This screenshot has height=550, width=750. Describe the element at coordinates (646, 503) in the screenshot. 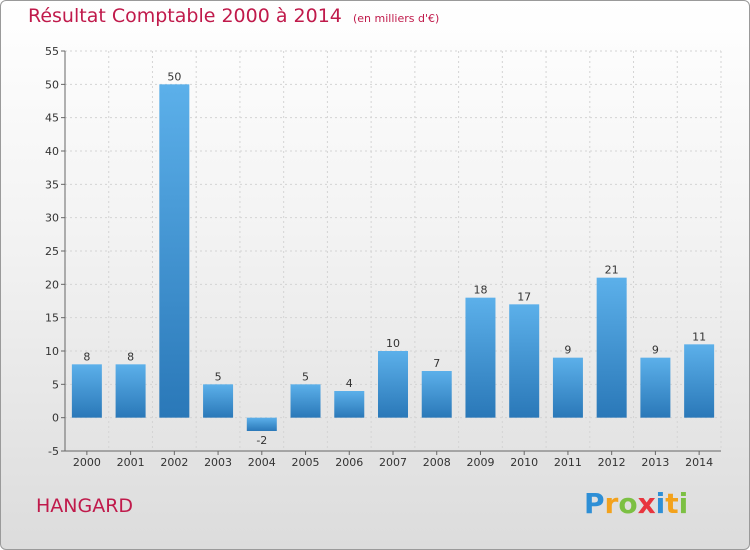

I see `logo-letter: x` at that location.